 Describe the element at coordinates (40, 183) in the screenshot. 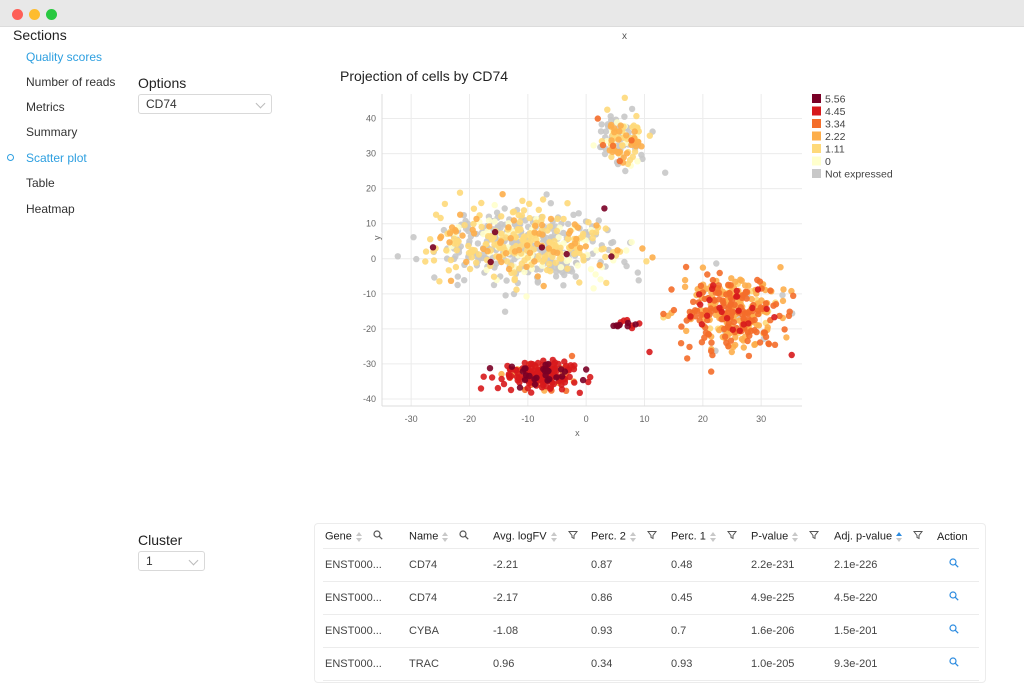

I see `sidebar-item-table: Table` at that location.